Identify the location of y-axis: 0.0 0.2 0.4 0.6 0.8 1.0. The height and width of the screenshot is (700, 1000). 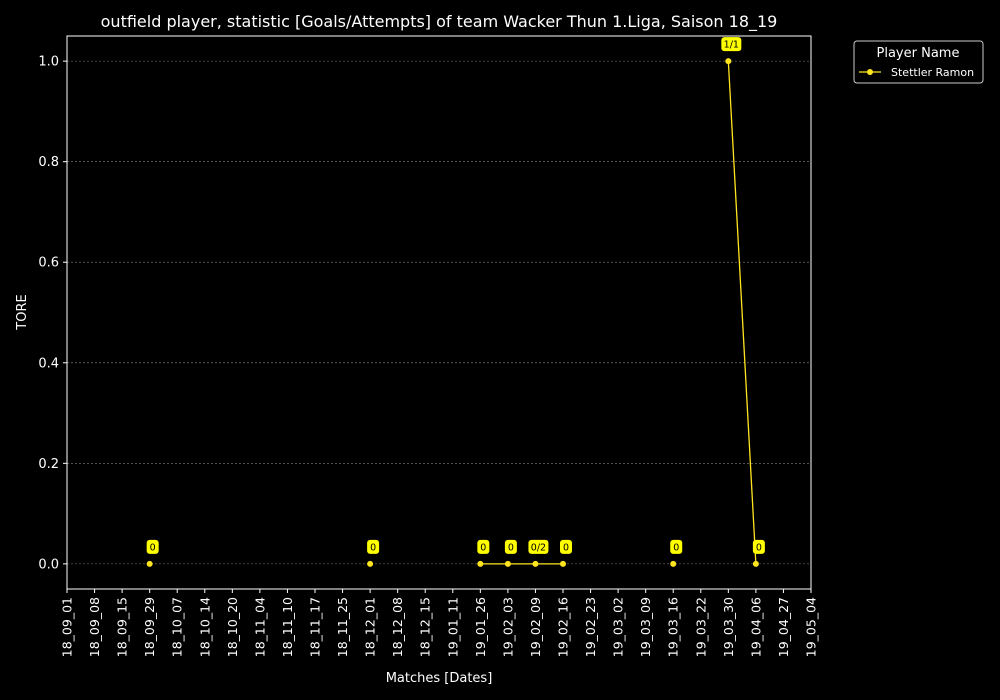
(52, 313).